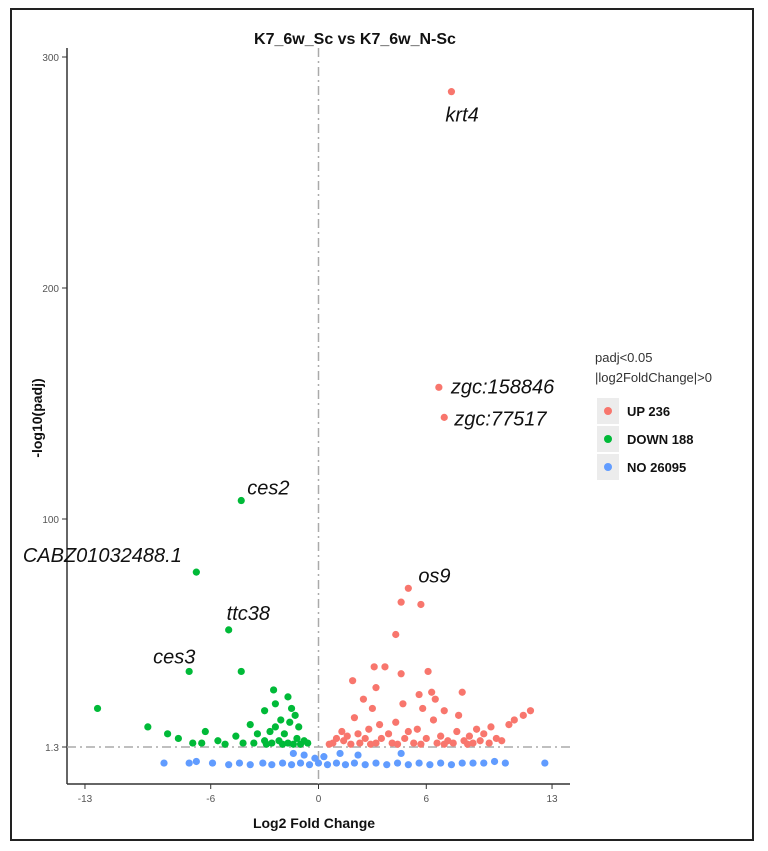  Describe the element at coordinates (656, 467) in the screenshot. I see `legend-label: NO 26095` at that location.